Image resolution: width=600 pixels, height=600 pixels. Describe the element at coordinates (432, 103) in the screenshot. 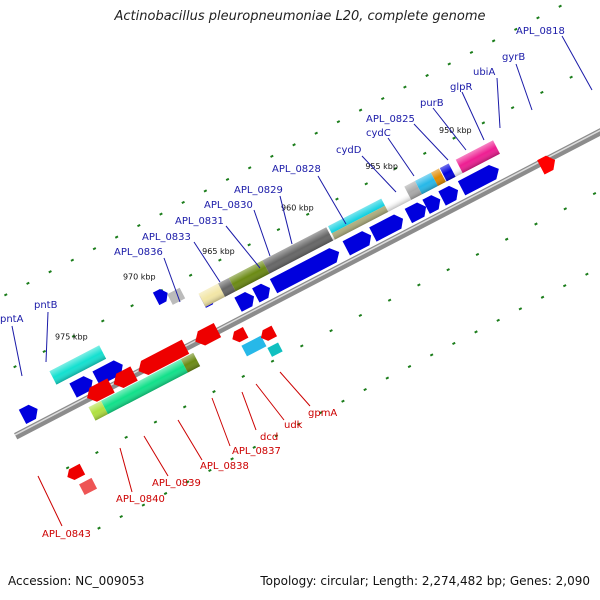

I see `gene-label-purb: purB` at that location.